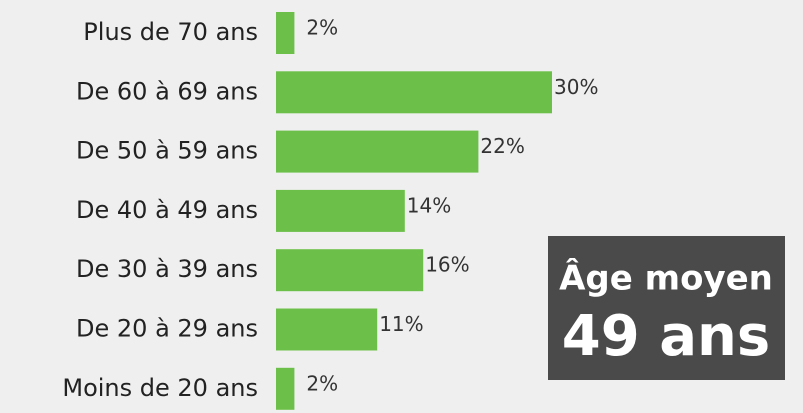 This screenshot has width=803, height=413. I want to click on value-label: 16%, so click(447, 265).